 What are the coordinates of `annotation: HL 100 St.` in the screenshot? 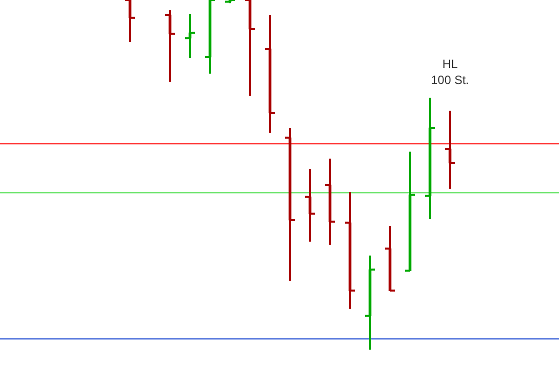 It's located at (450, 72).